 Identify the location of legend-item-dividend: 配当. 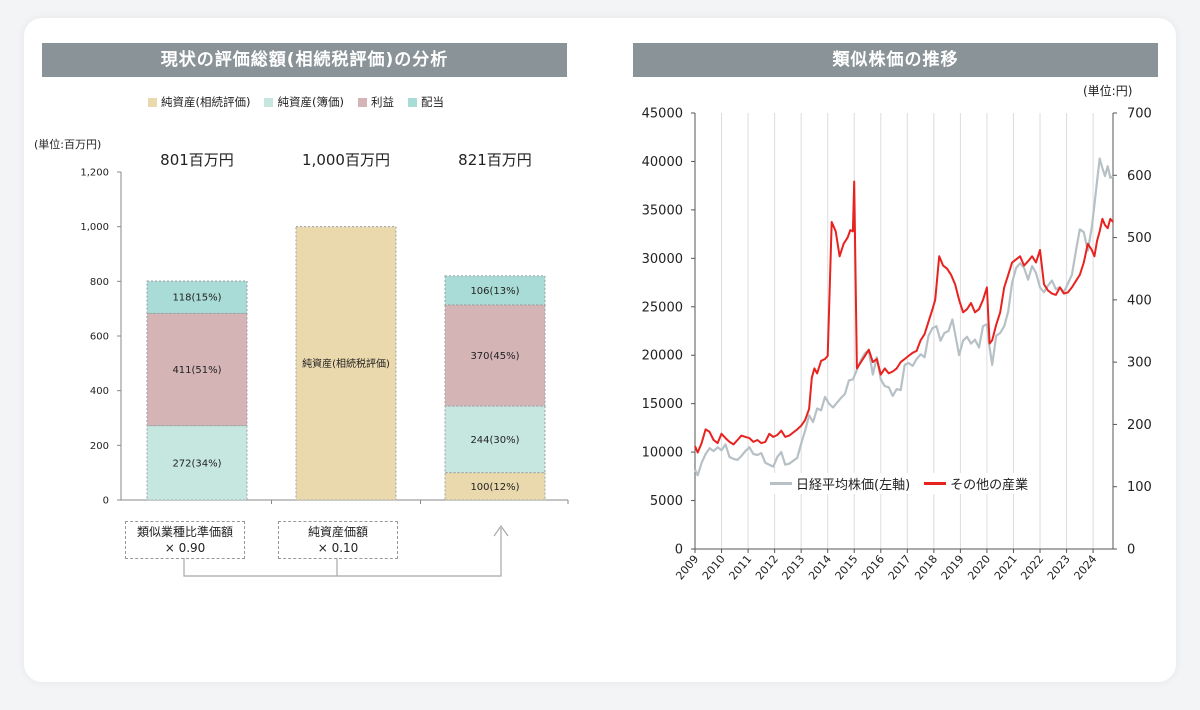
(425, 102).